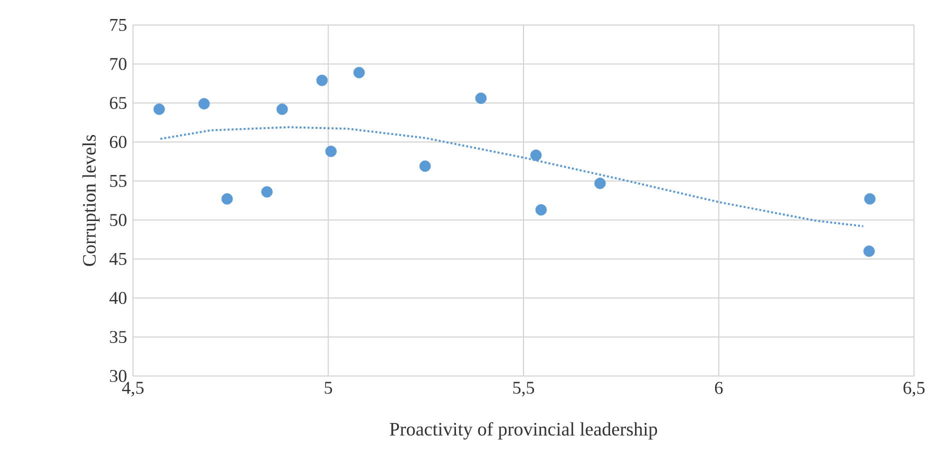  What do you see at coordinates (118, 220) in the screenshot?
I see `y-tick-label: 50` at bounding box center [118, 220].